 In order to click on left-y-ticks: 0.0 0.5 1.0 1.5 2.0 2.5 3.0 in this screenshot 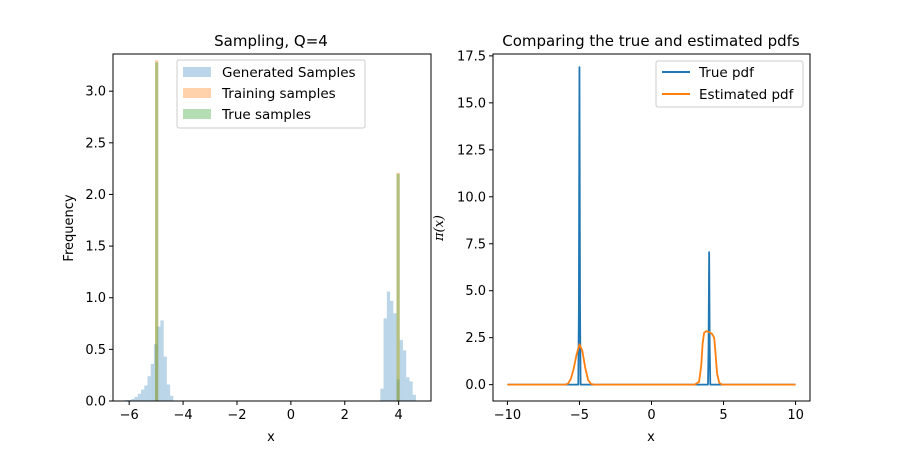, I will do `click(99, 247)`.